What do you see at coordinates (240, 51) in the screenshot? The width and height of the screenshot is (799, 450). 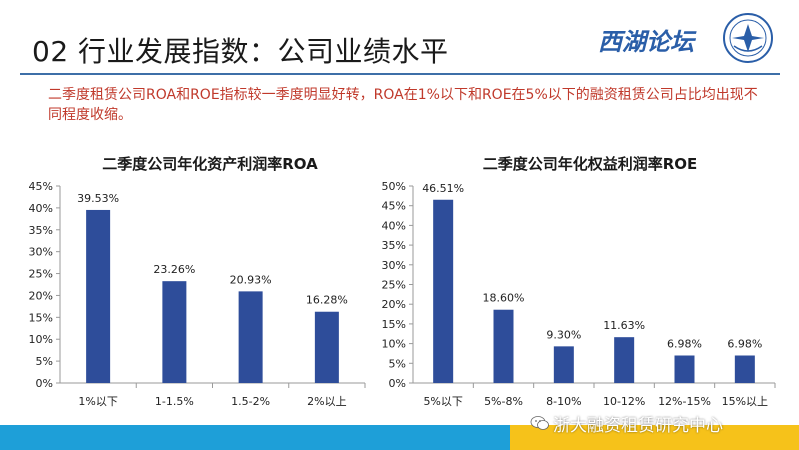 I see `slide-title: 02 行业发展指数：公司业绩水平` at bounding box center [240, 51].